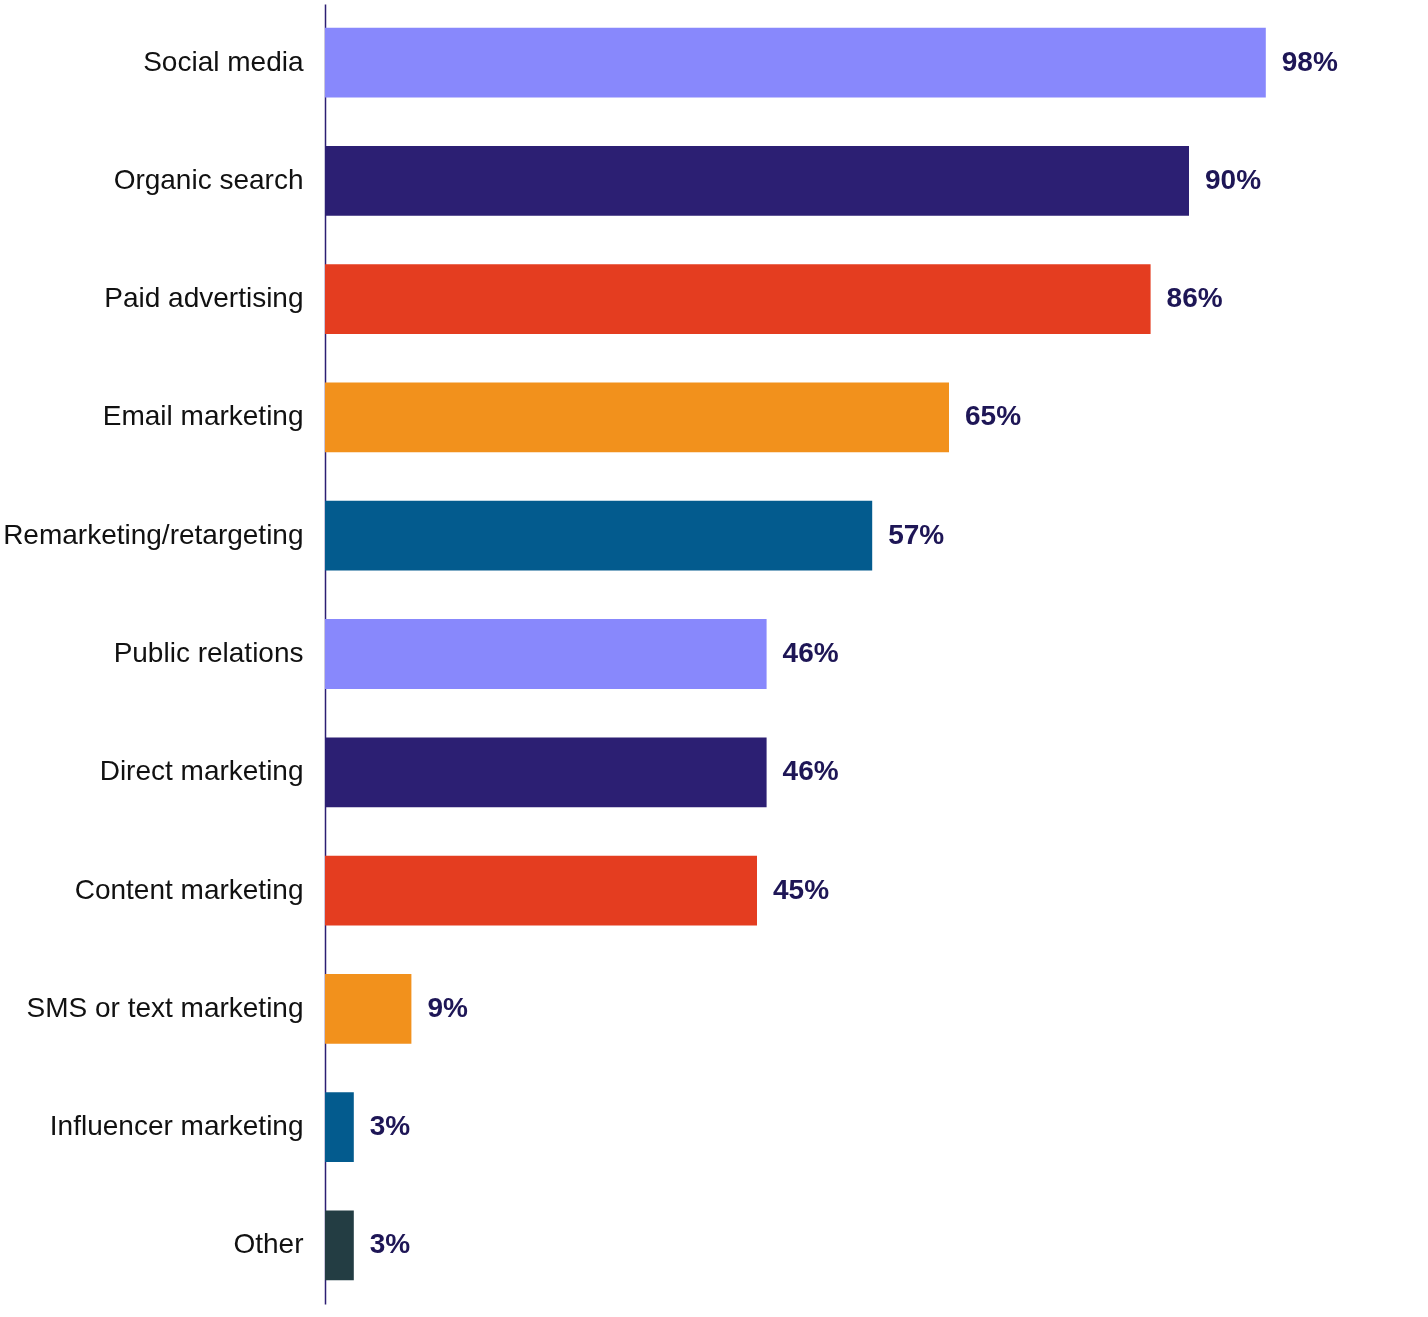 The height and width of the screenshot is (1317, 1428). What do you see at coordinates (1309, 61) in the screenshot?
I see `data-label: 98%` at bounding box center [1309, 61].